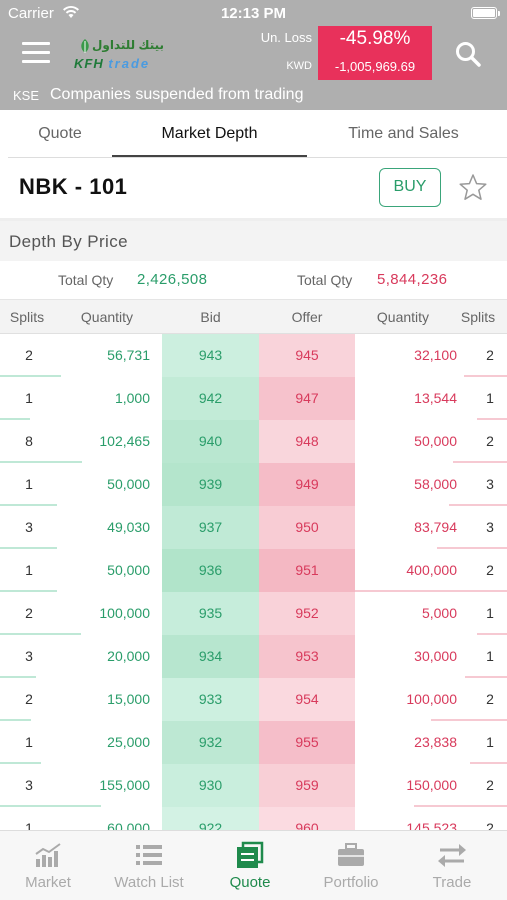 This screenshot has height=900, width=507. What do you see at coordinates (48, 855) in the screenshot?
I see `chart-icon` at bounding box center [48, 855].